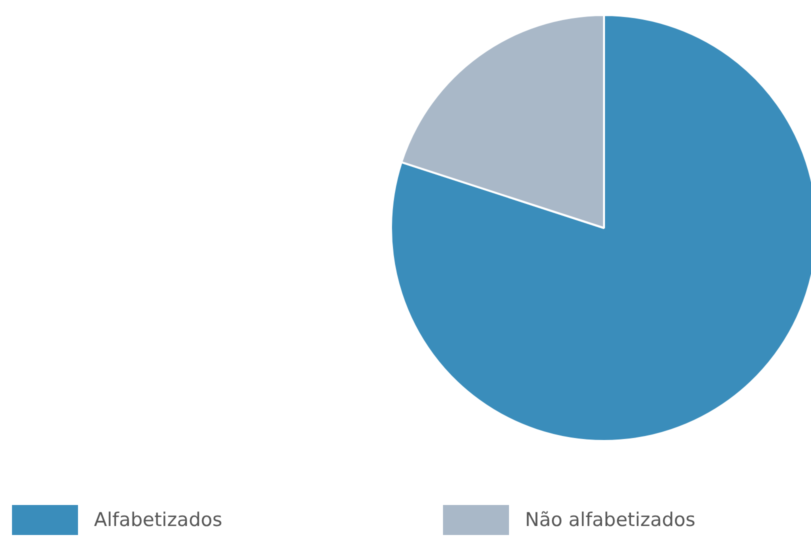  I want to click on legend-label: Alfabetizados, so click(158, 520).